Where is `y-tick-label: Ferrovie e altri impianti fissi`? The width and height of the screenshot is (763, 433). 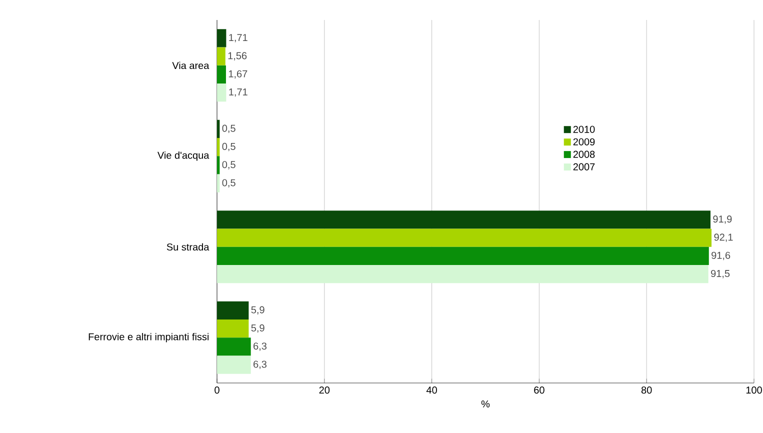 y-tick-label: Ferrovie e altri impianti fissi is located at coordinates (148, 337).